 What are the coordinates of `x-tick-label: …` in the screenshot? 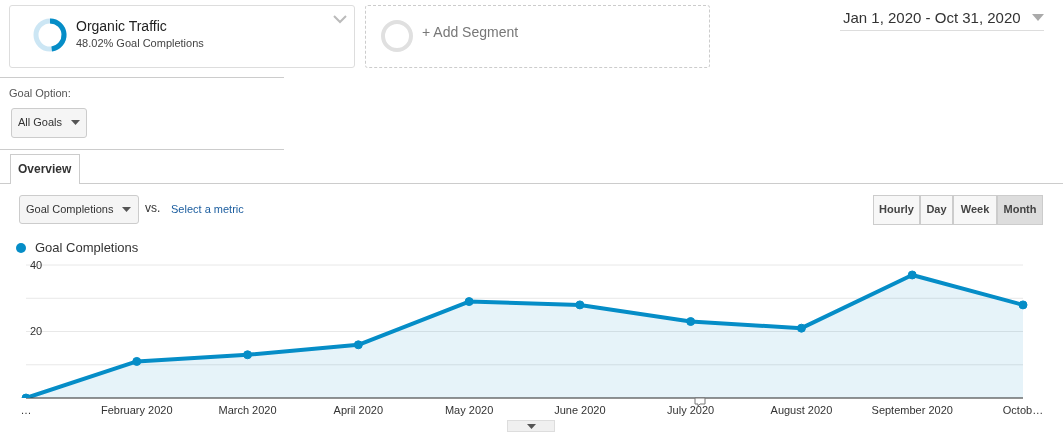 It's located at (26, 409).